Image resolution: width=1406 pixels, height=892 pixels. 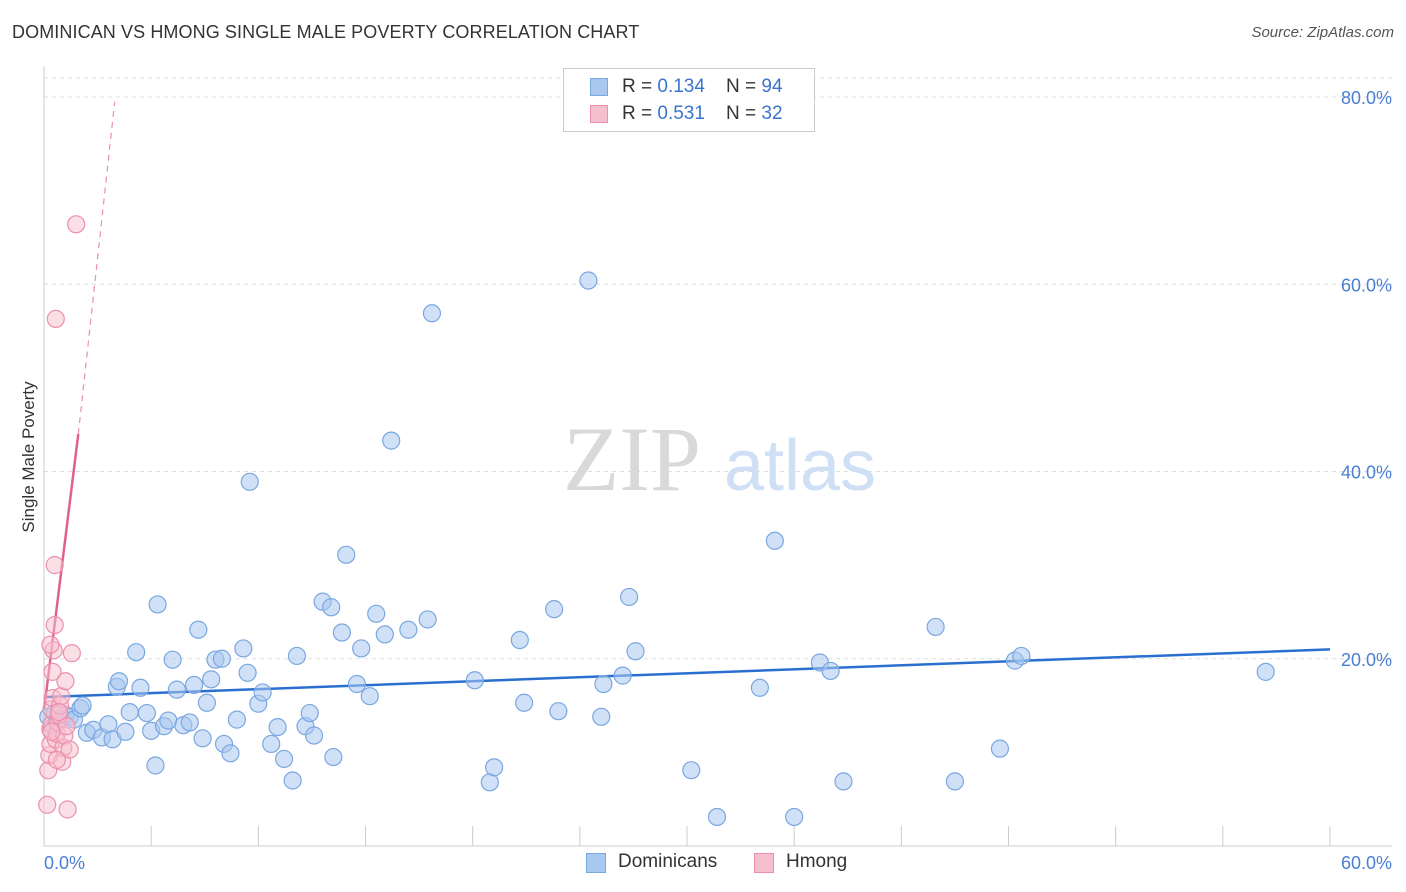 What do you see at coordinates (1366, 660) in the screenshot?
I see `y-tick-label: 20.0%` at bounding box center [1366, 660].